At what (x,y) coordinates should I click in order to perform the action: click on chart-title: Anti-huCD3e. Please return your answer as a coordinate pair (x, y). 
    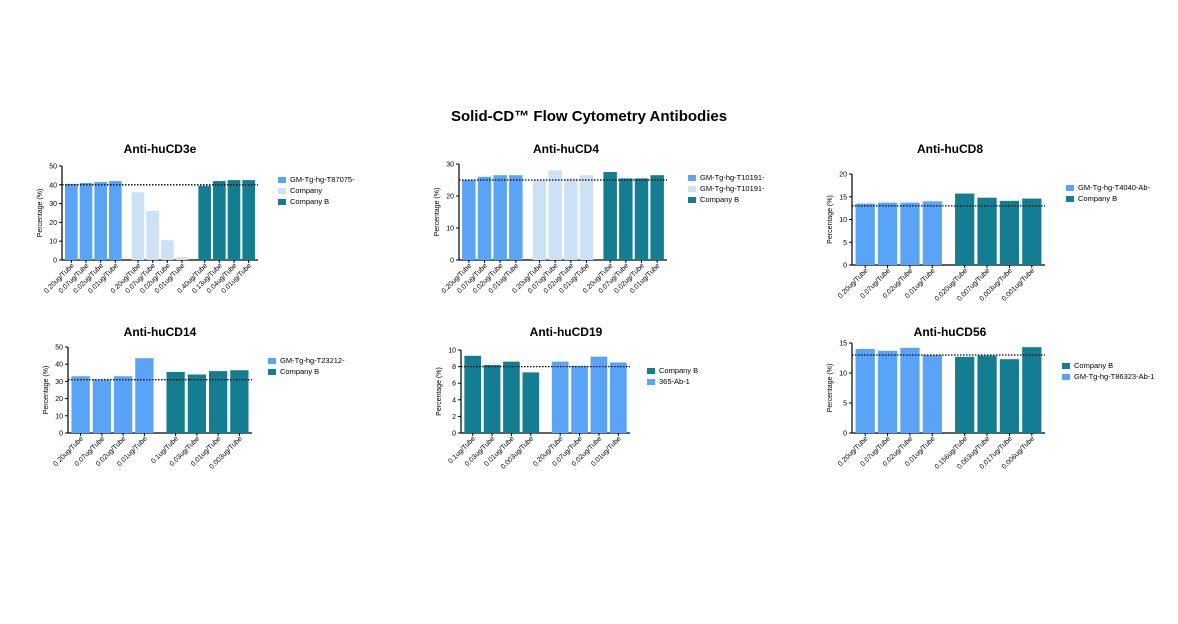
    Looking at the image, I should click on (160, 149).